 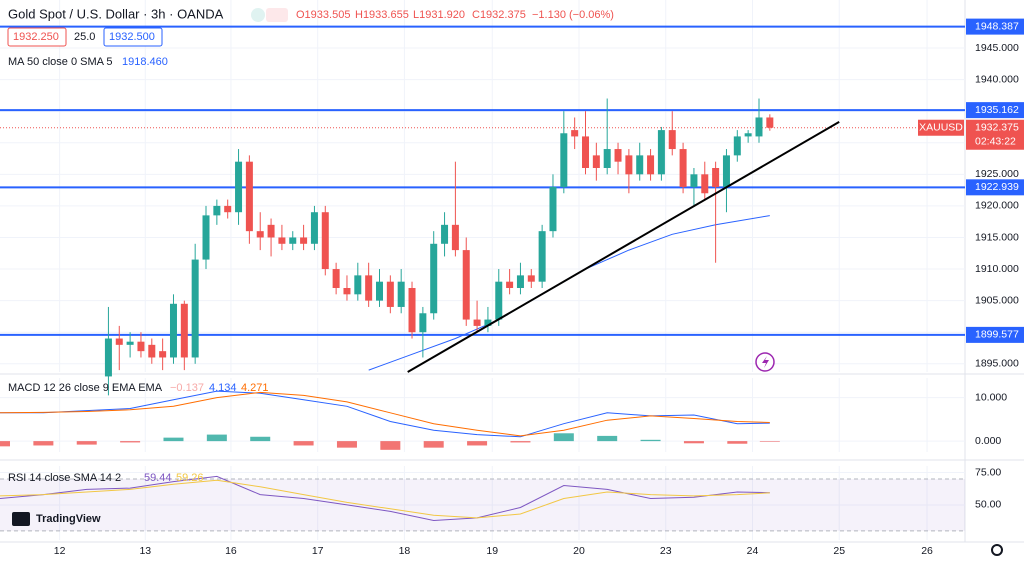 I want to click on pane-title: MACD 12 26 close 9 EMA EMA, so click(x=85, y=388).